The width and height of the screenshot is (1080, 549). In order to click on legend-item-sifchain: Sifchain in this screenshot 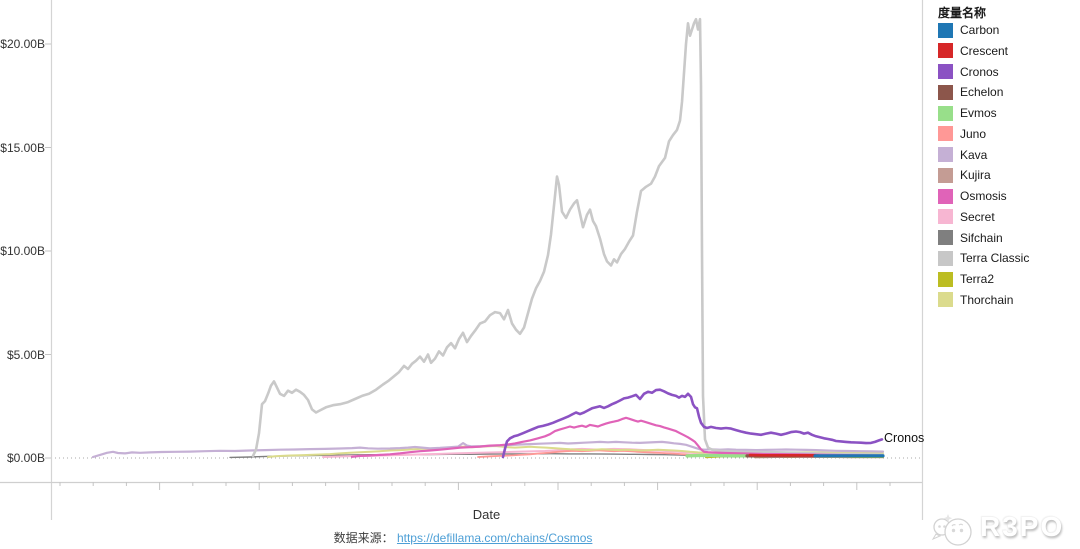, I will do `click(970, 238)`.